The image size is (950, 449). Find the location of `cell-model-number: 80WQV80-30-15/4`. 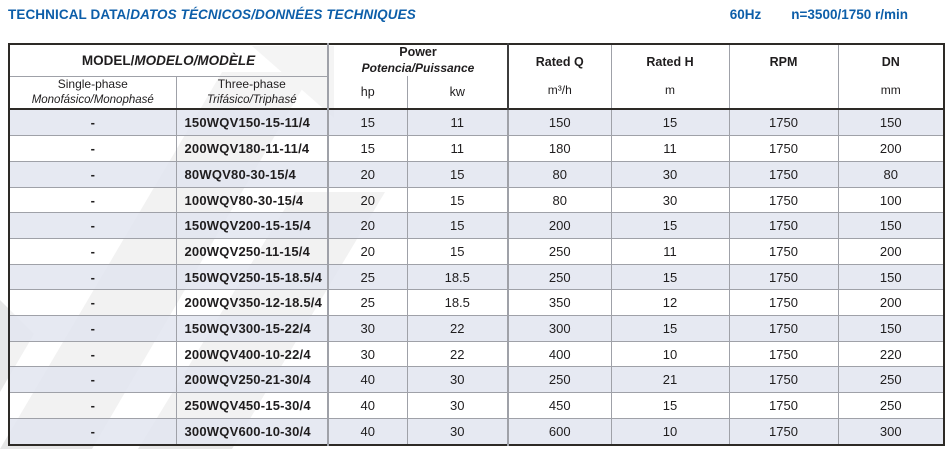

cell-model-number: 80WQV80-30-15/4 is located at coordinates (251, 174).